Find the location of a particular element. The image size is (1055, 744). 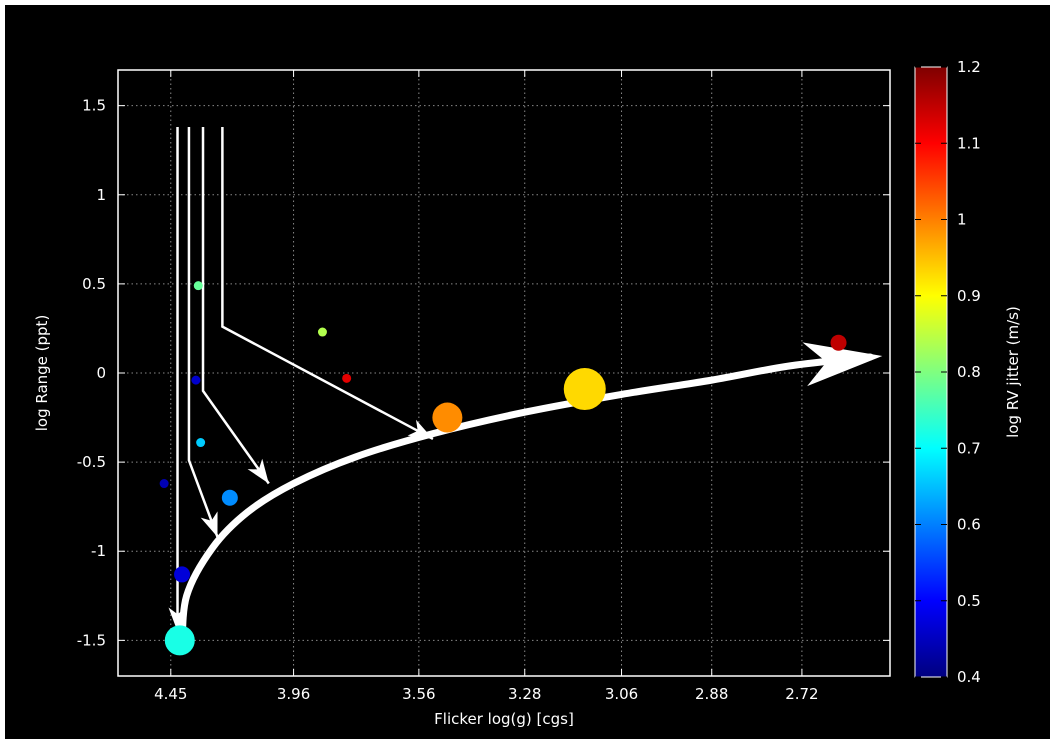

colorbar-tick-label: 0.9 is located at coordinates (969, 296).